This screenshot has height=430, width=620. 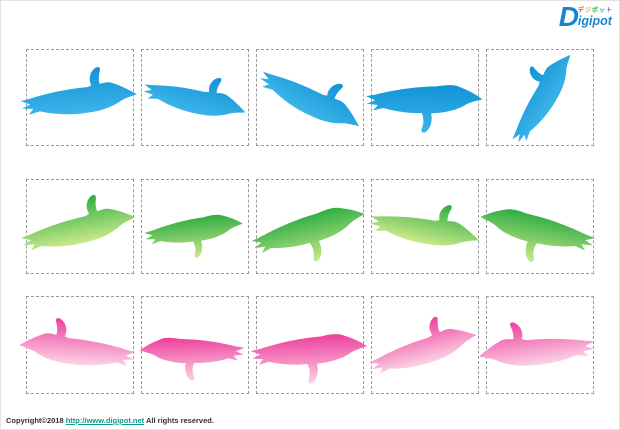 What do you see at coordinates (180, 420) in the screenshot?
I see `rights-text: All rights reserved.` at bounding box center [180, 420].